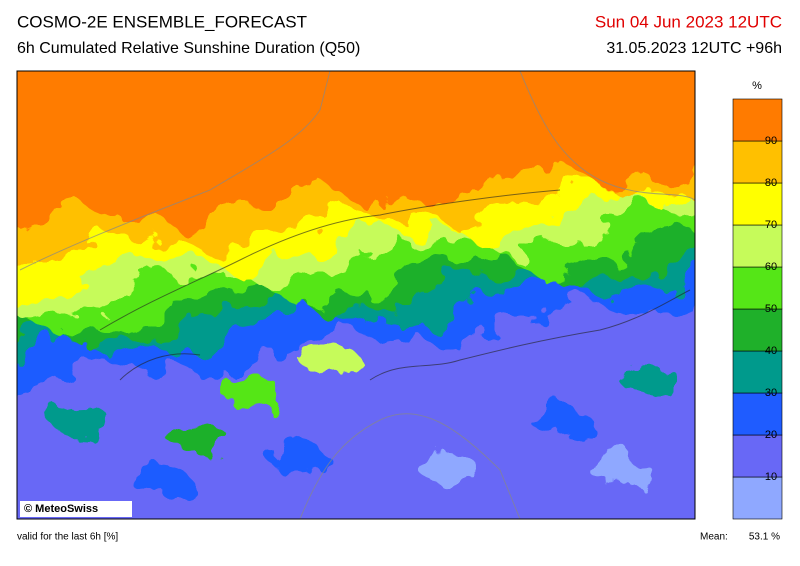  What do you see at coordinates (694, 48) in the screenshot?
I see `run-info: 31.05.2023 12UTC +96h` at bounding box center [694, 48].